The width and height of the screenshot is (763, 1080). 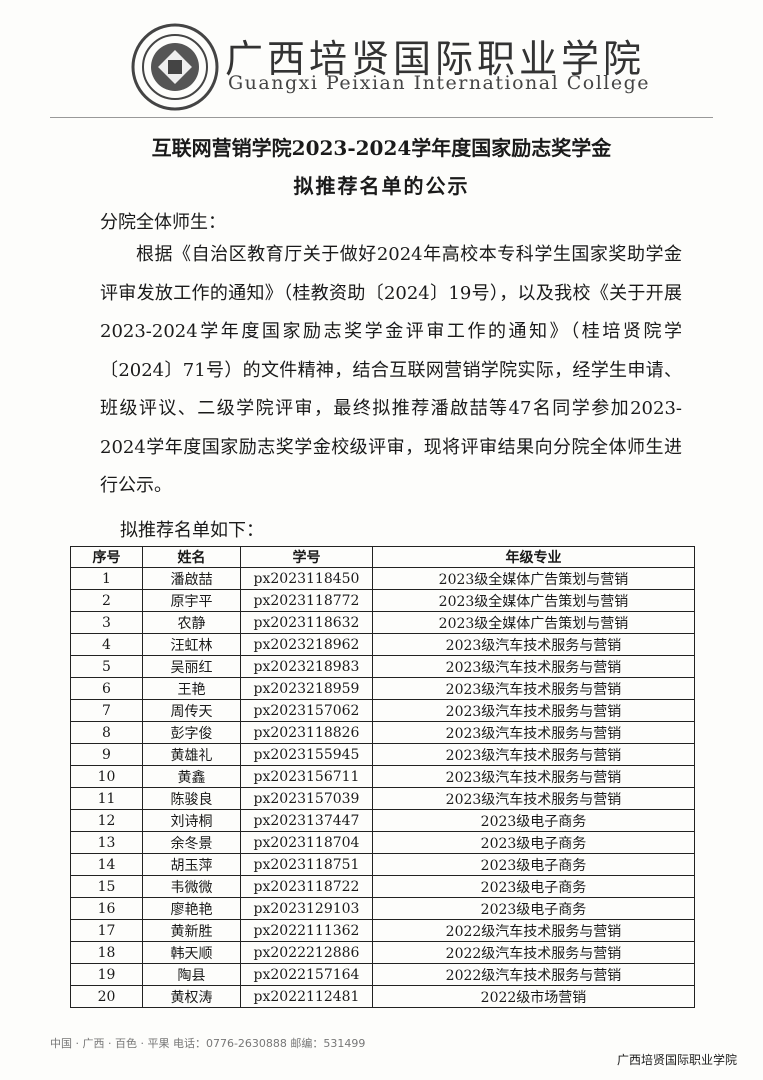 I want to click on table-cell: px2023118632, so click(x=306, y=622).